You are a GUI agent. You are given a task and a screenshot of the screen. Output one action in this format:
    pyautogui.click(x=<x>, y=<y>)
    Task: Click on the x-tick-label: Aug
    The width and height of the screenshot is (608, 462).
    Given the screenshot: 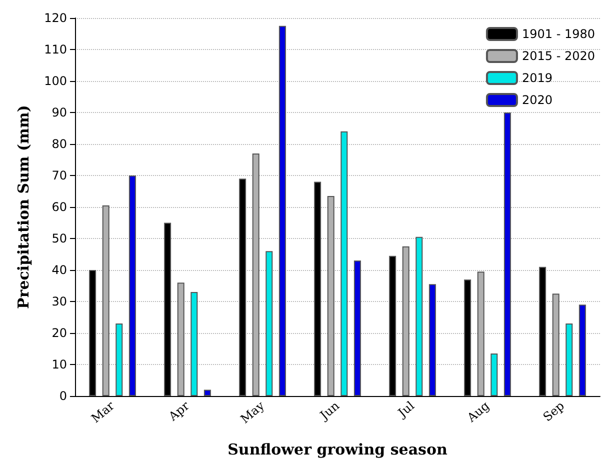 What is the action you would take?
    pyautogui.click(x=478, y=412)
    